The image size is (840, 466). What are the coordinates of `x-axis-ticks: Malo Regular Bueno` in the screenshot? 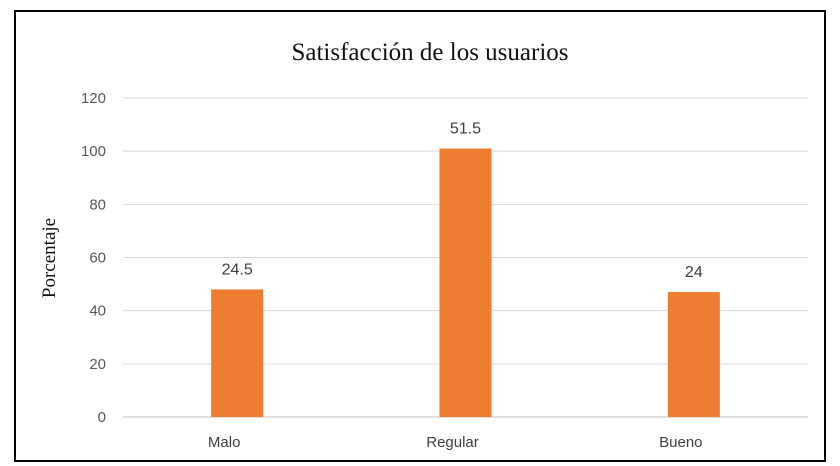 It's located at (455, 442).